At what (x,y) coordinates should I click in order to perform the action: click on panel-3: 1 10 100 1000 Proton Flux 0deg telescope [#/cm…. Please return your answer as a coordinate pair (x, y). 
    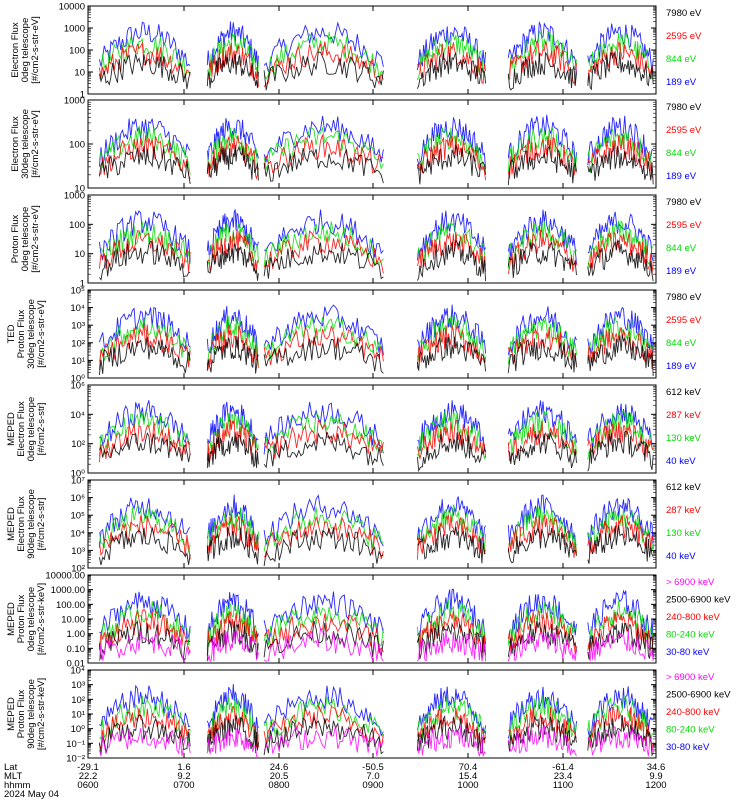
    Looking at the image, I should click on (356, 240).